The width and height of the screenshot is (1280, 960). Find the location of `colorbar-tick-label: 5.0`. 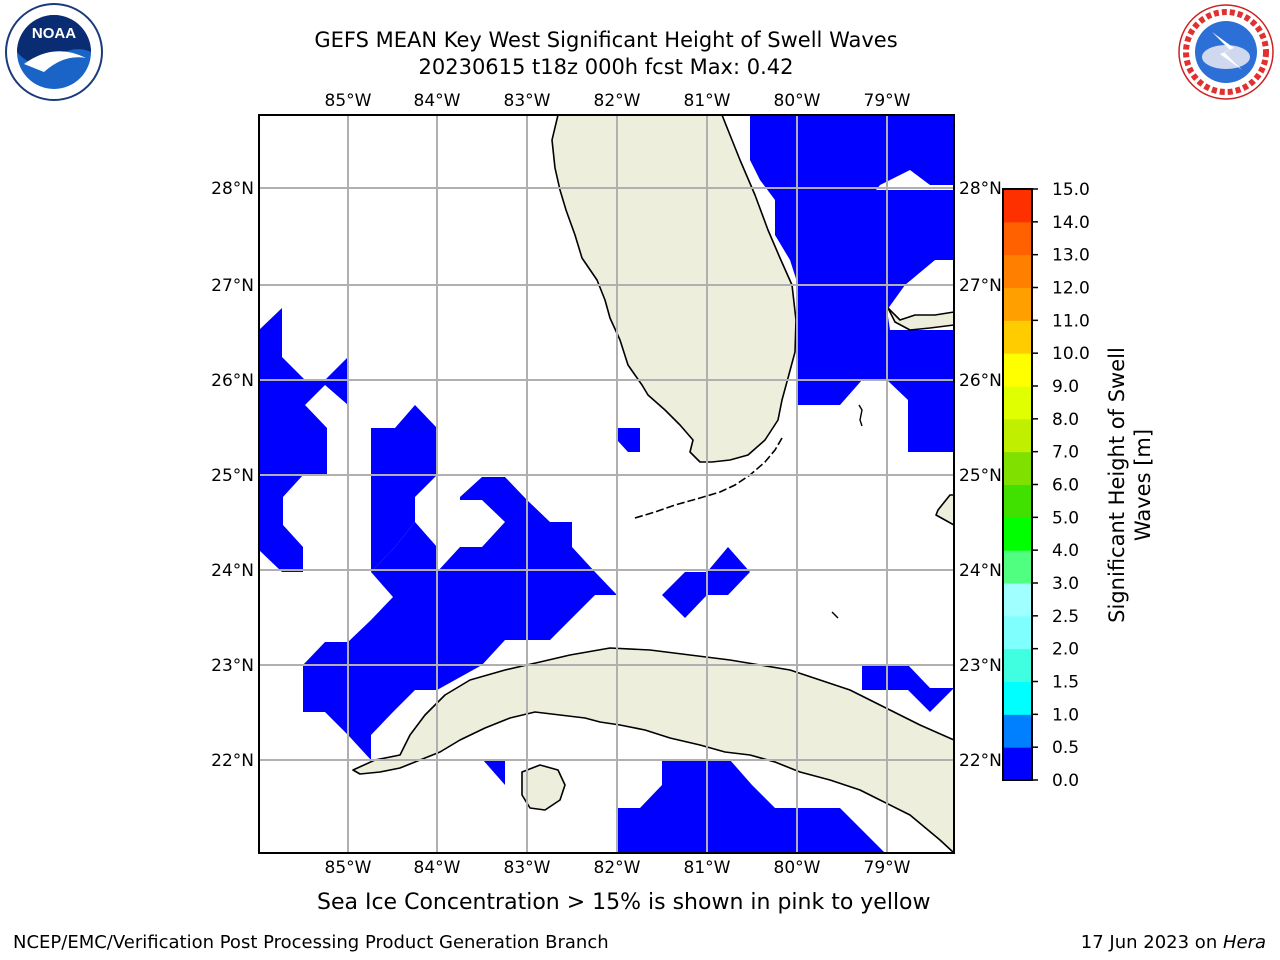

colorbar-tick-label: 5.0 is located at coordinates (1065, 518).